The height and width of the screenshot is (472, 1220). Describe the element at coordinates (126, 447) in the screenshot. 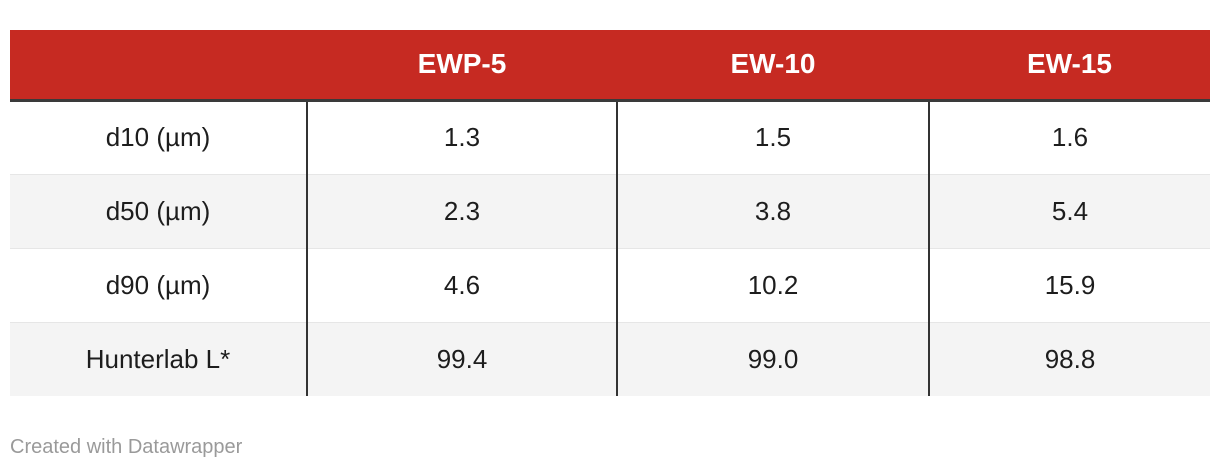

I see `datawrapper-credit: Created with Datawrapper` at that location.